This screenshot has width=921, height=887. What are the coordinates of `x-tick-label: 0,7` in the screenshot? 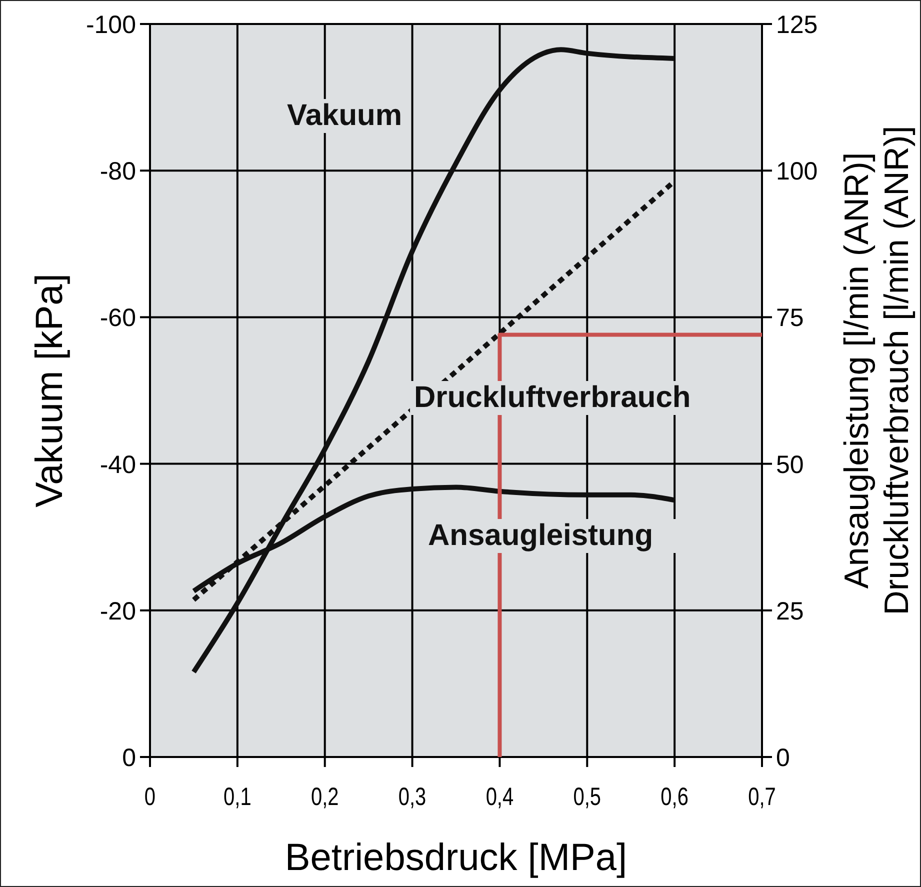 It's located at (762, 796).